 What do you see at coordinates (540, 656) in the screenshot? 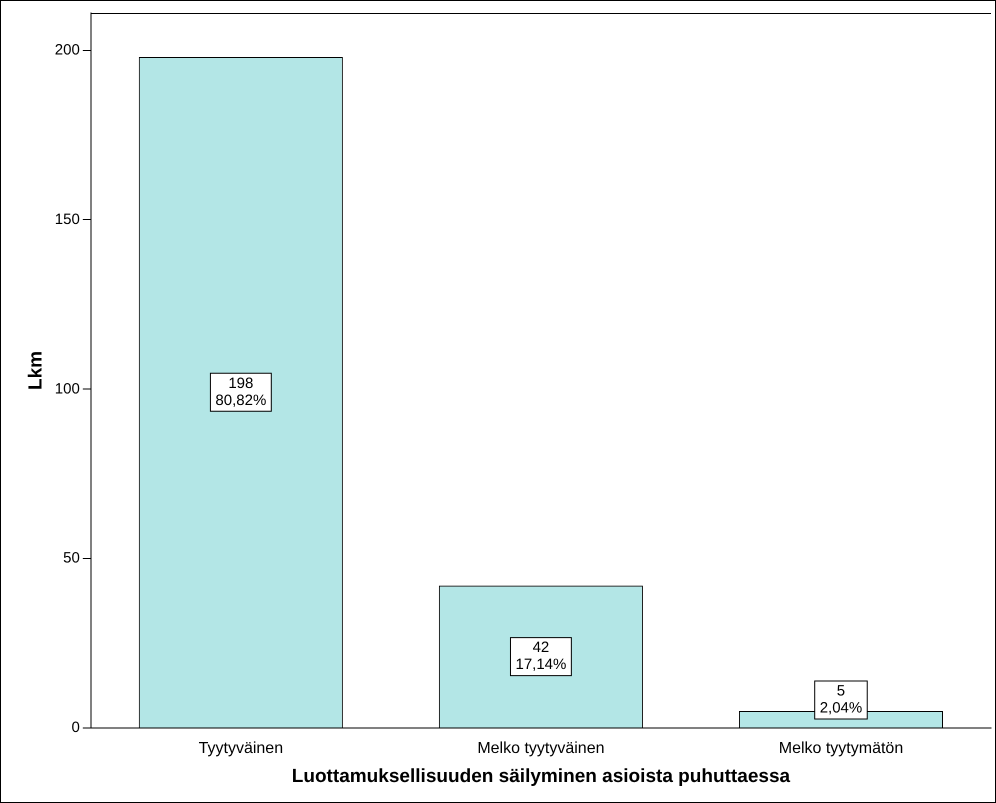
I see `data-label: 42 17,14%` at bounding box center [540, 656].